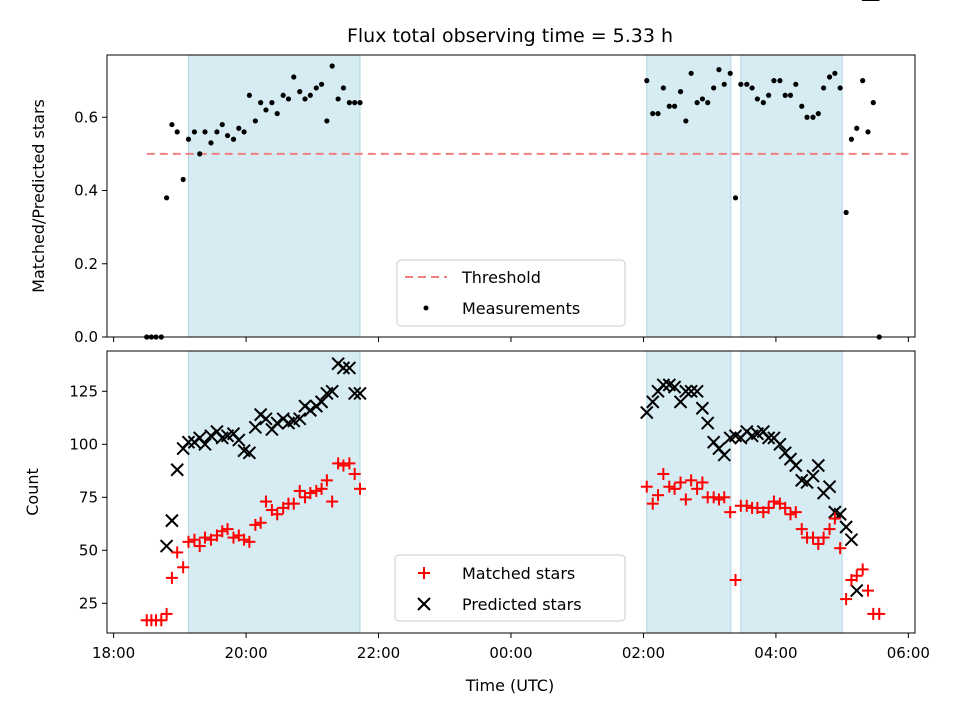  Describe the element at coordinates (38, 196) in the screenshot. I see `top-y-axis-label: Matched/Predicted stars` at that location.